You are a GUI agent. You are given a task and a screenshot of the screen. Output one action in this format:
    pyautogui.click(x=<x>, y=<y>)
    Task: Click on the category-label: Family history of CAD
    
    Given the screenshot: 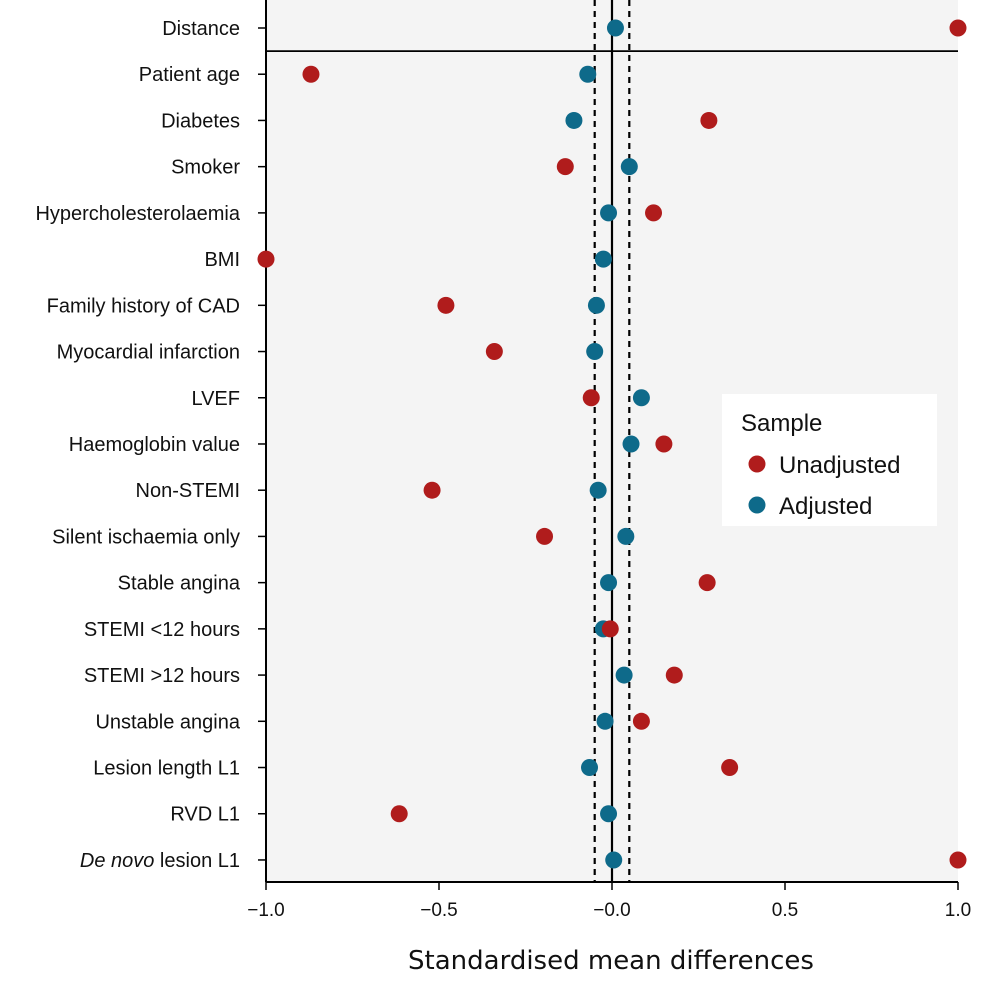 What is the action you would take?
    pyautogui.click(x=143, y=306)
    